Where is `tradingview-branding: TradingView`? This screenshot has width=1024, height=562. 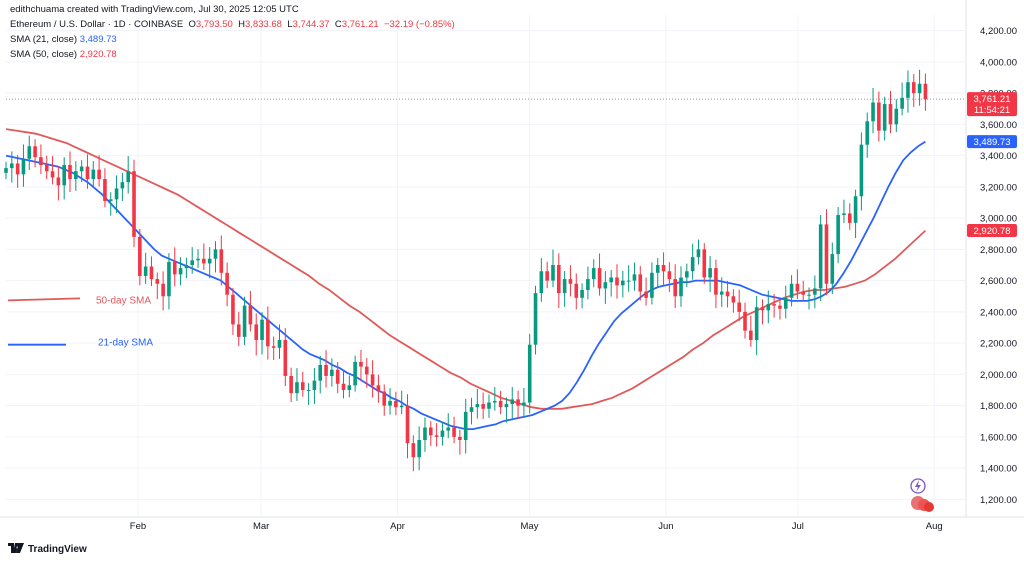 tradingview-branding: TradingView is located at coordinates (47, 549).